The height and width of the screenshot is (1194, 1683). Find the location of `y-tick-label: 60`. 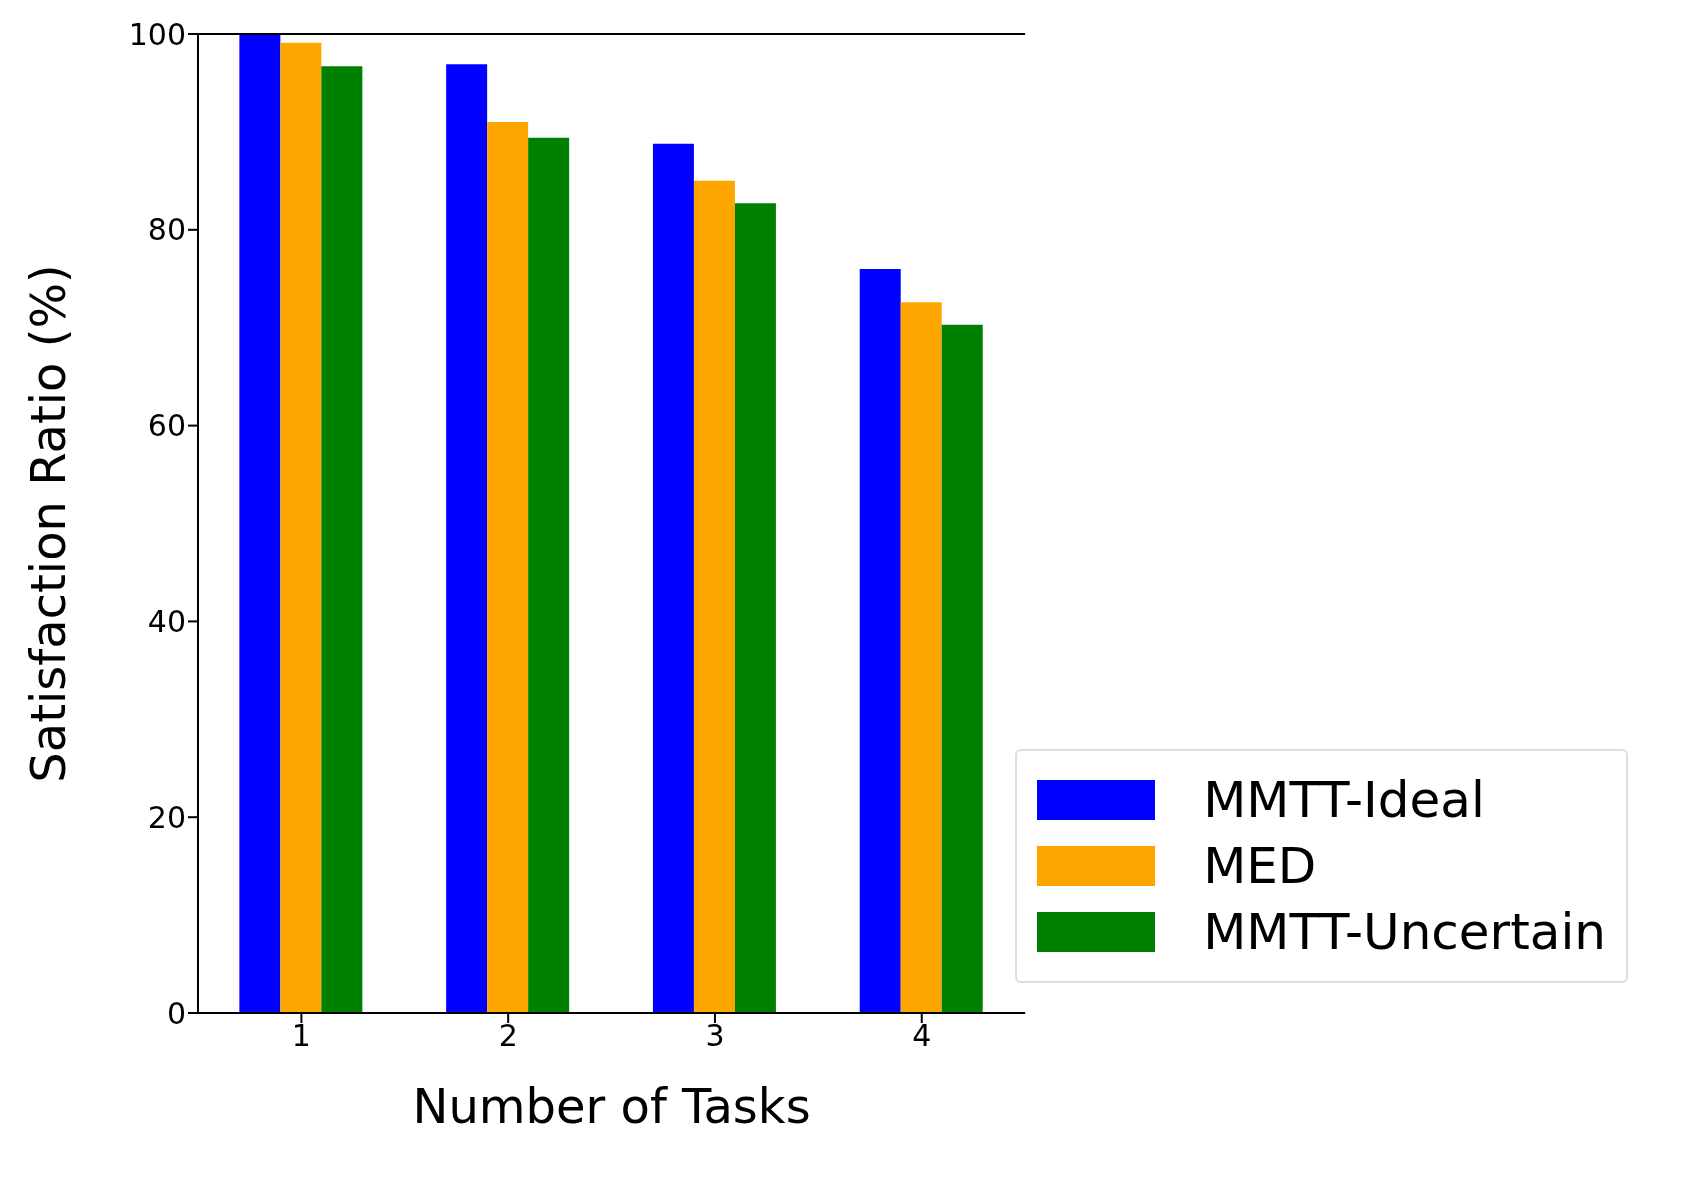

y-tick-label: 60 is located at coordinates (166, 426).